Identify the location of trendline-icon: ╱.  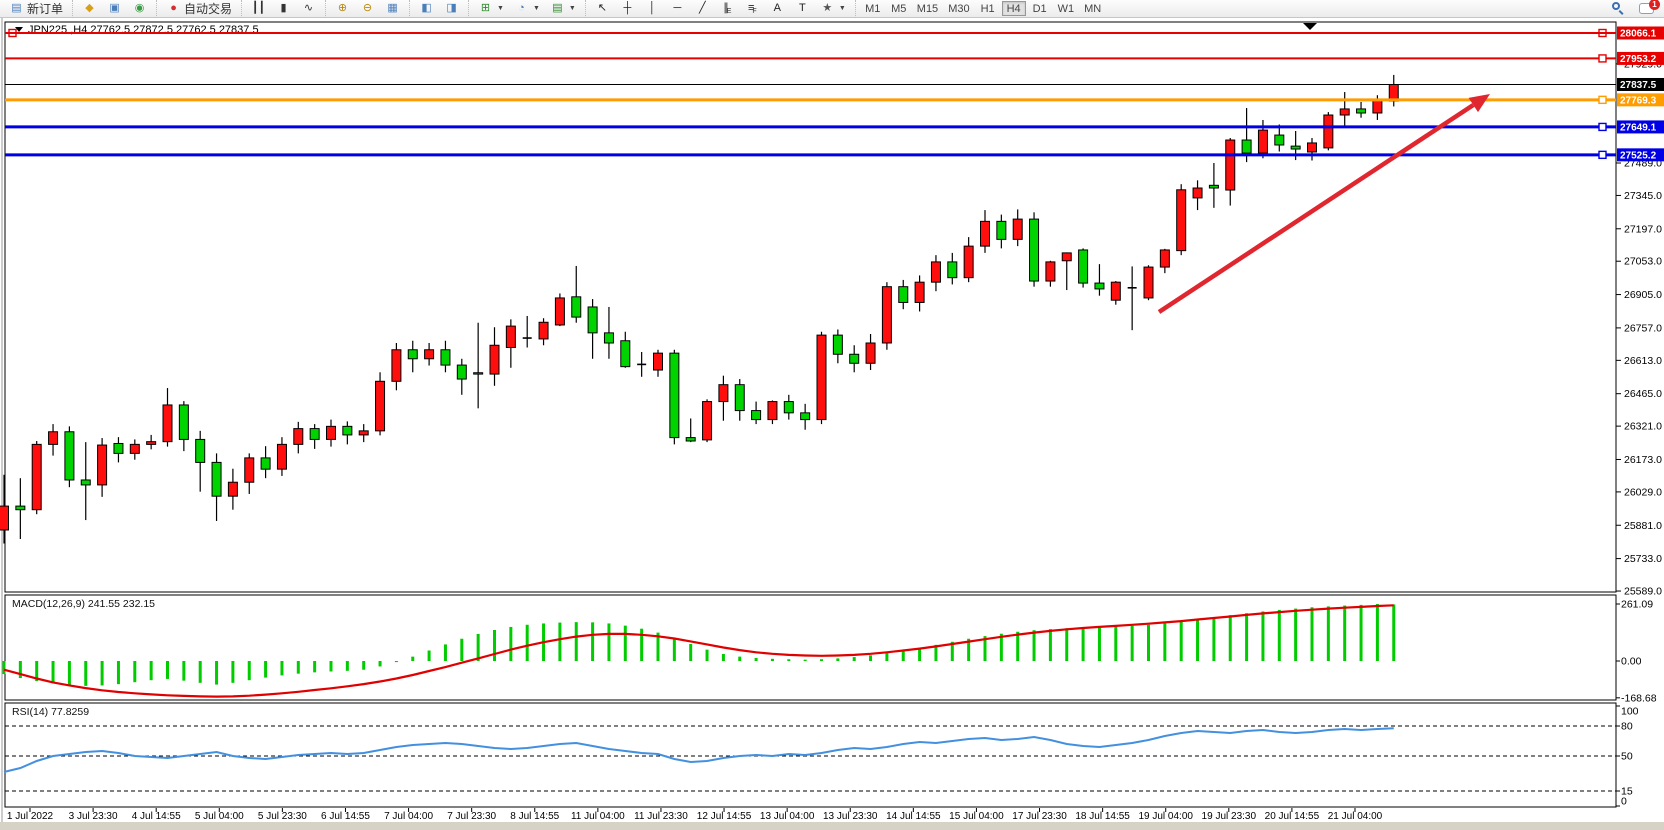
(702, 8).